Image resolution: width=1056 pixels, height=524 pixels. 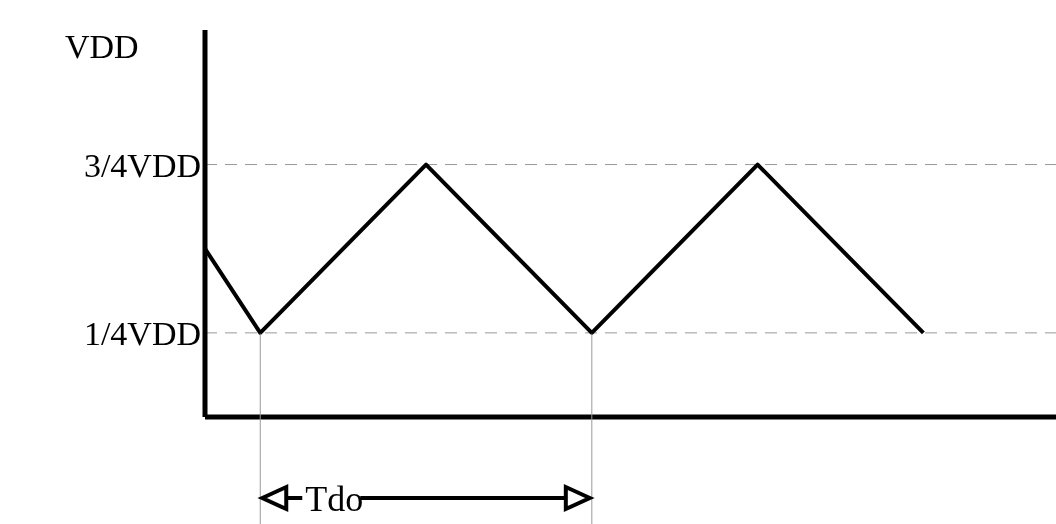 What do you see at coordinates (142, 165) in the screenshot?
I see `ref-line-label: 3/4VDD` at bounding box center [142, 165].